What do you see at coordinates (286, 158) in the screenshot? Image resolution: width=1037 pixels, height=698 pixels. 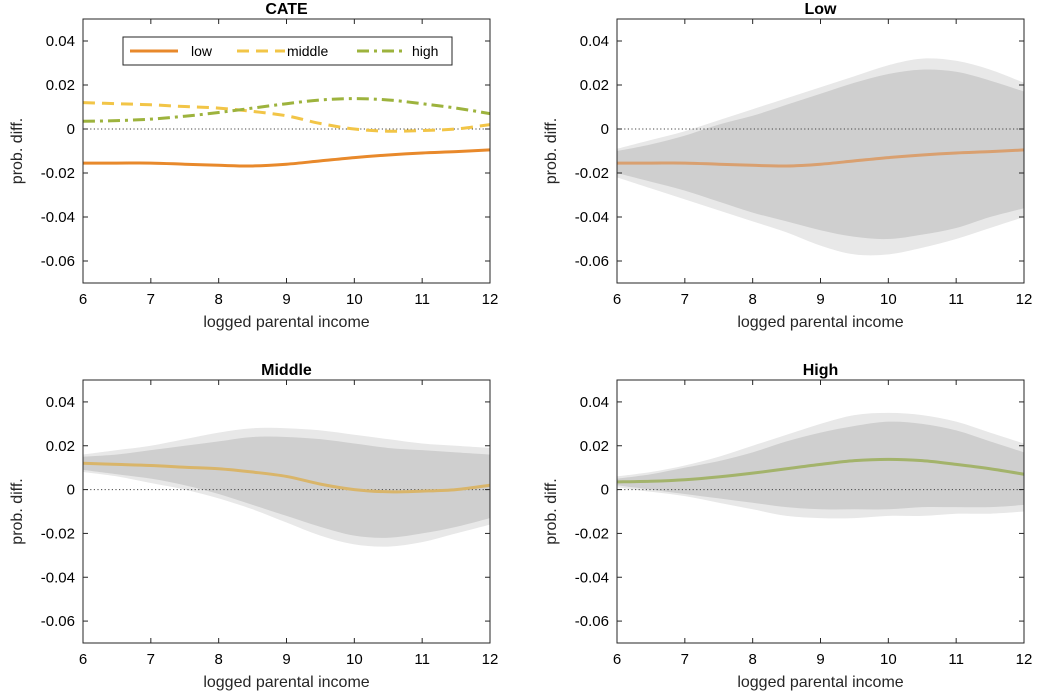 I see `series-line-low` at bounding box center [286, 158].